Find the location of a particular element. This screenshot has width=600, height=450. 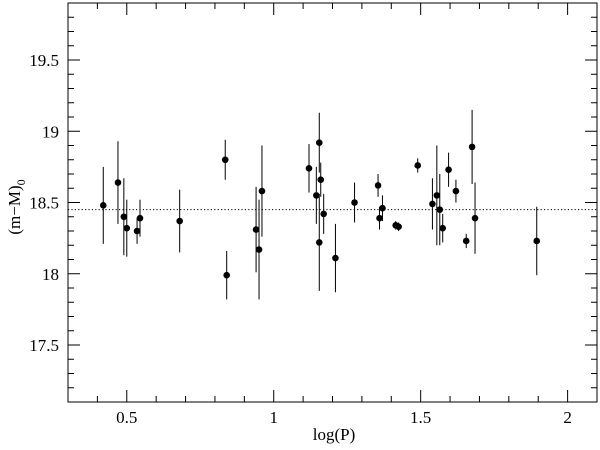

y-tick-label: 19.5 is located at coordinates (44, 60).